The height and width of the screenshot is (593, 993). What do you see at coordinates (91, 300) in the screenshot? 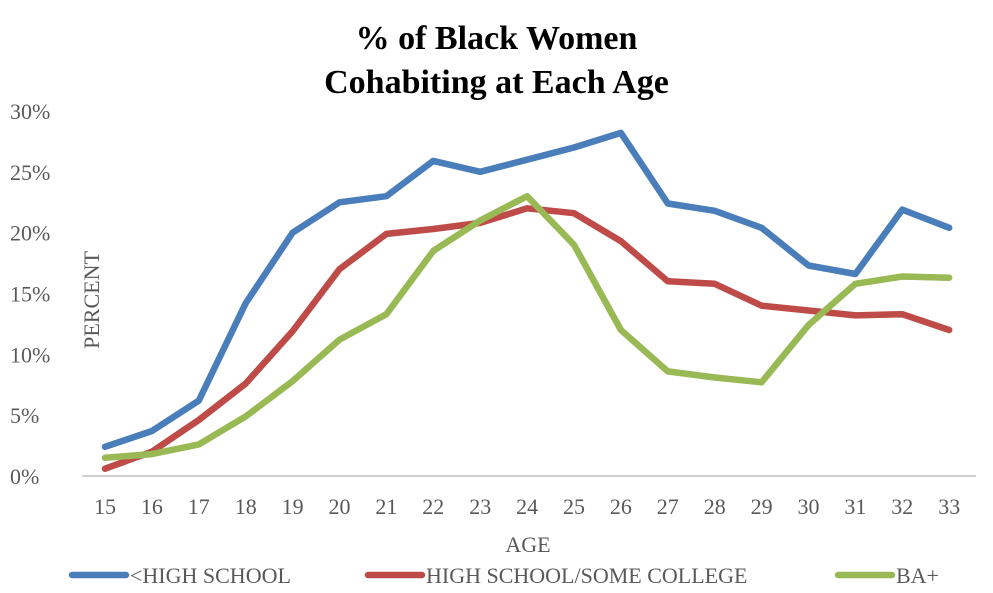
I see `y-axis-title: PERCENT` at bounding box center [91, 300].